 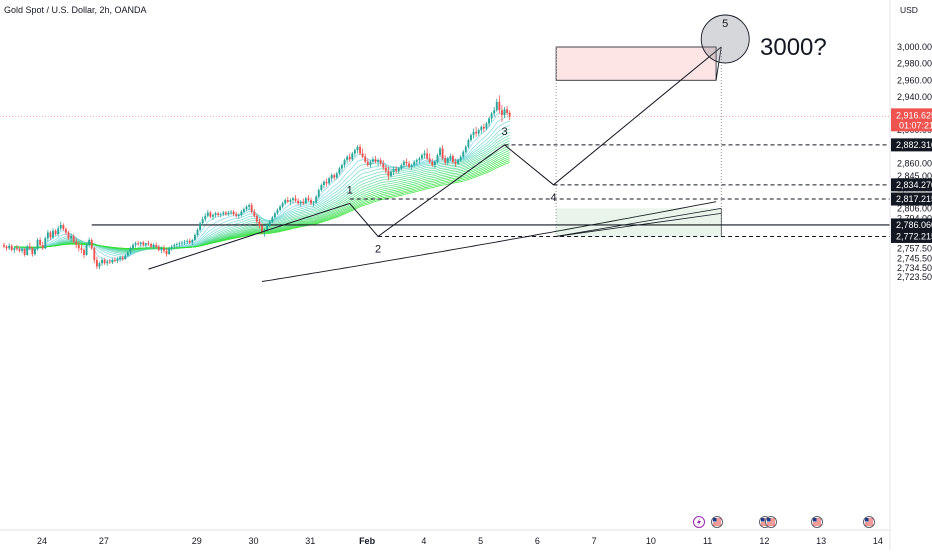 I want to click on target-connector-line, so click(x=718, y=63).